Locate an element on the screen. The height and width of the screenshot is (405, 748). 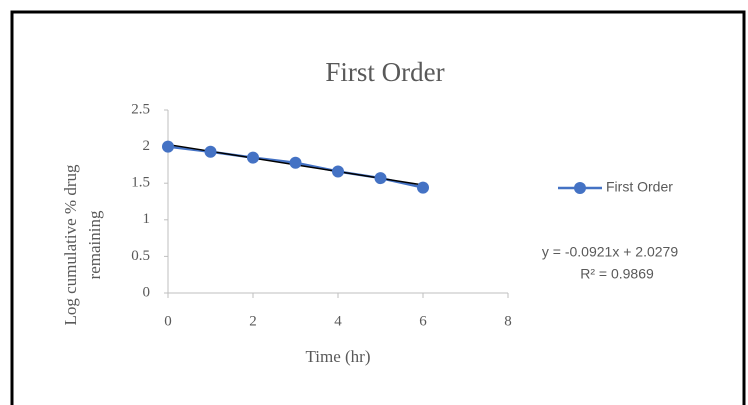
x-tick-label: 4 is located at coordinates (338, 321).